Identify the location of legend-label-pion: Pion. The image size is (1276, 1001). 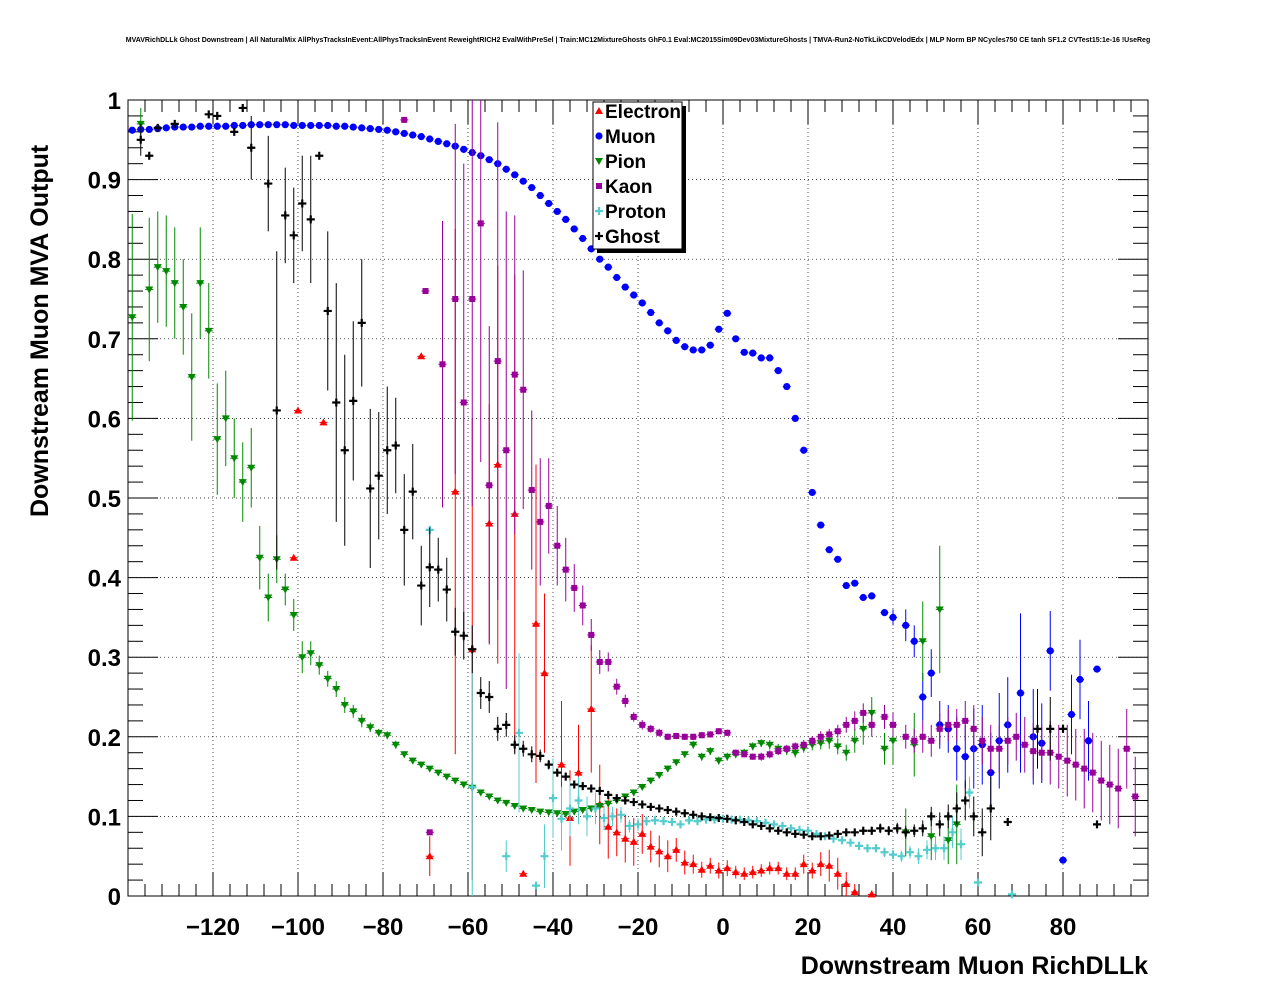
(625, 162).